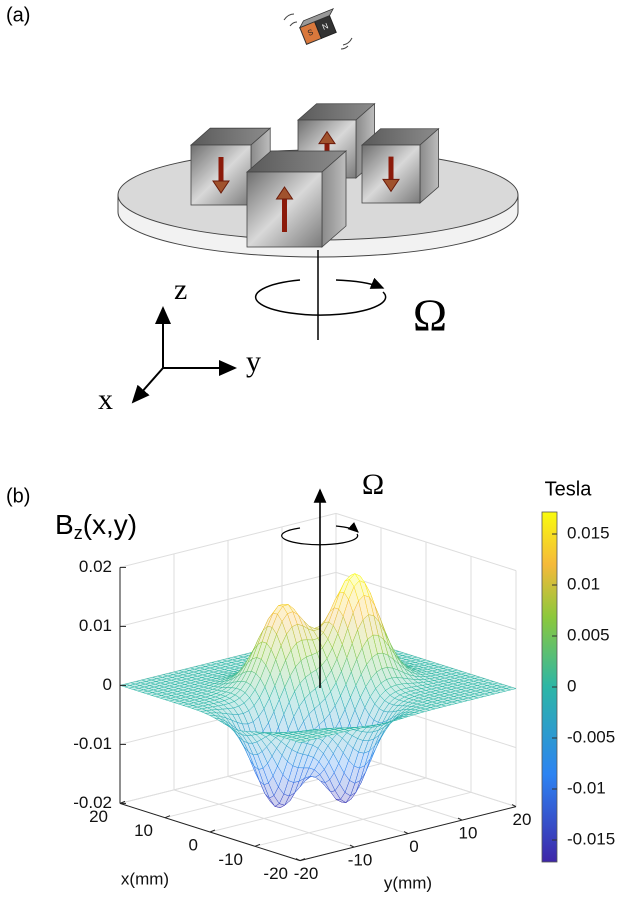 This screenshot has width=633, height=897. Describe the element at coordinates (107, 684) in the screenshot. I see `z-tick-label: 0` at that location.